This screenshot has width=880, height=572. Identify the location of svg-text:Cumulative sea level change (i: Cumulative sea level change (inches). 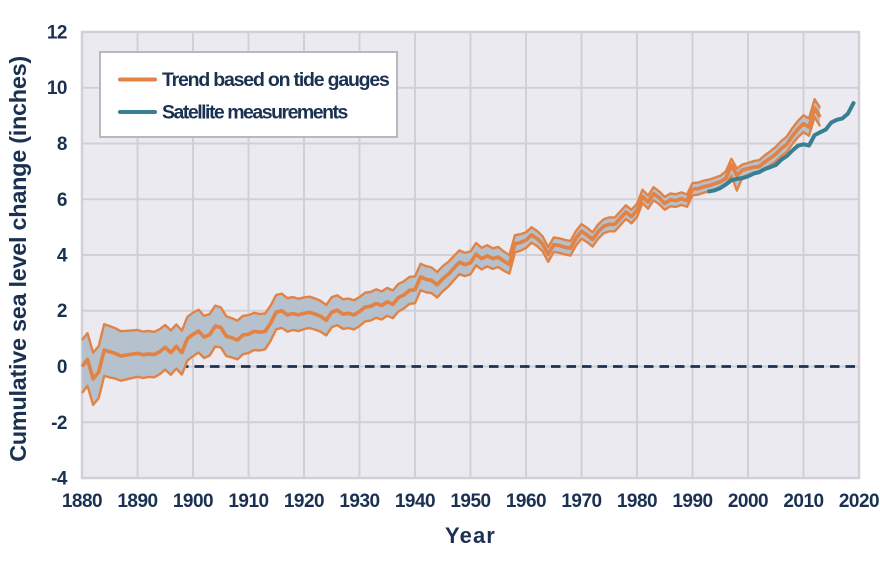
(18, 259).